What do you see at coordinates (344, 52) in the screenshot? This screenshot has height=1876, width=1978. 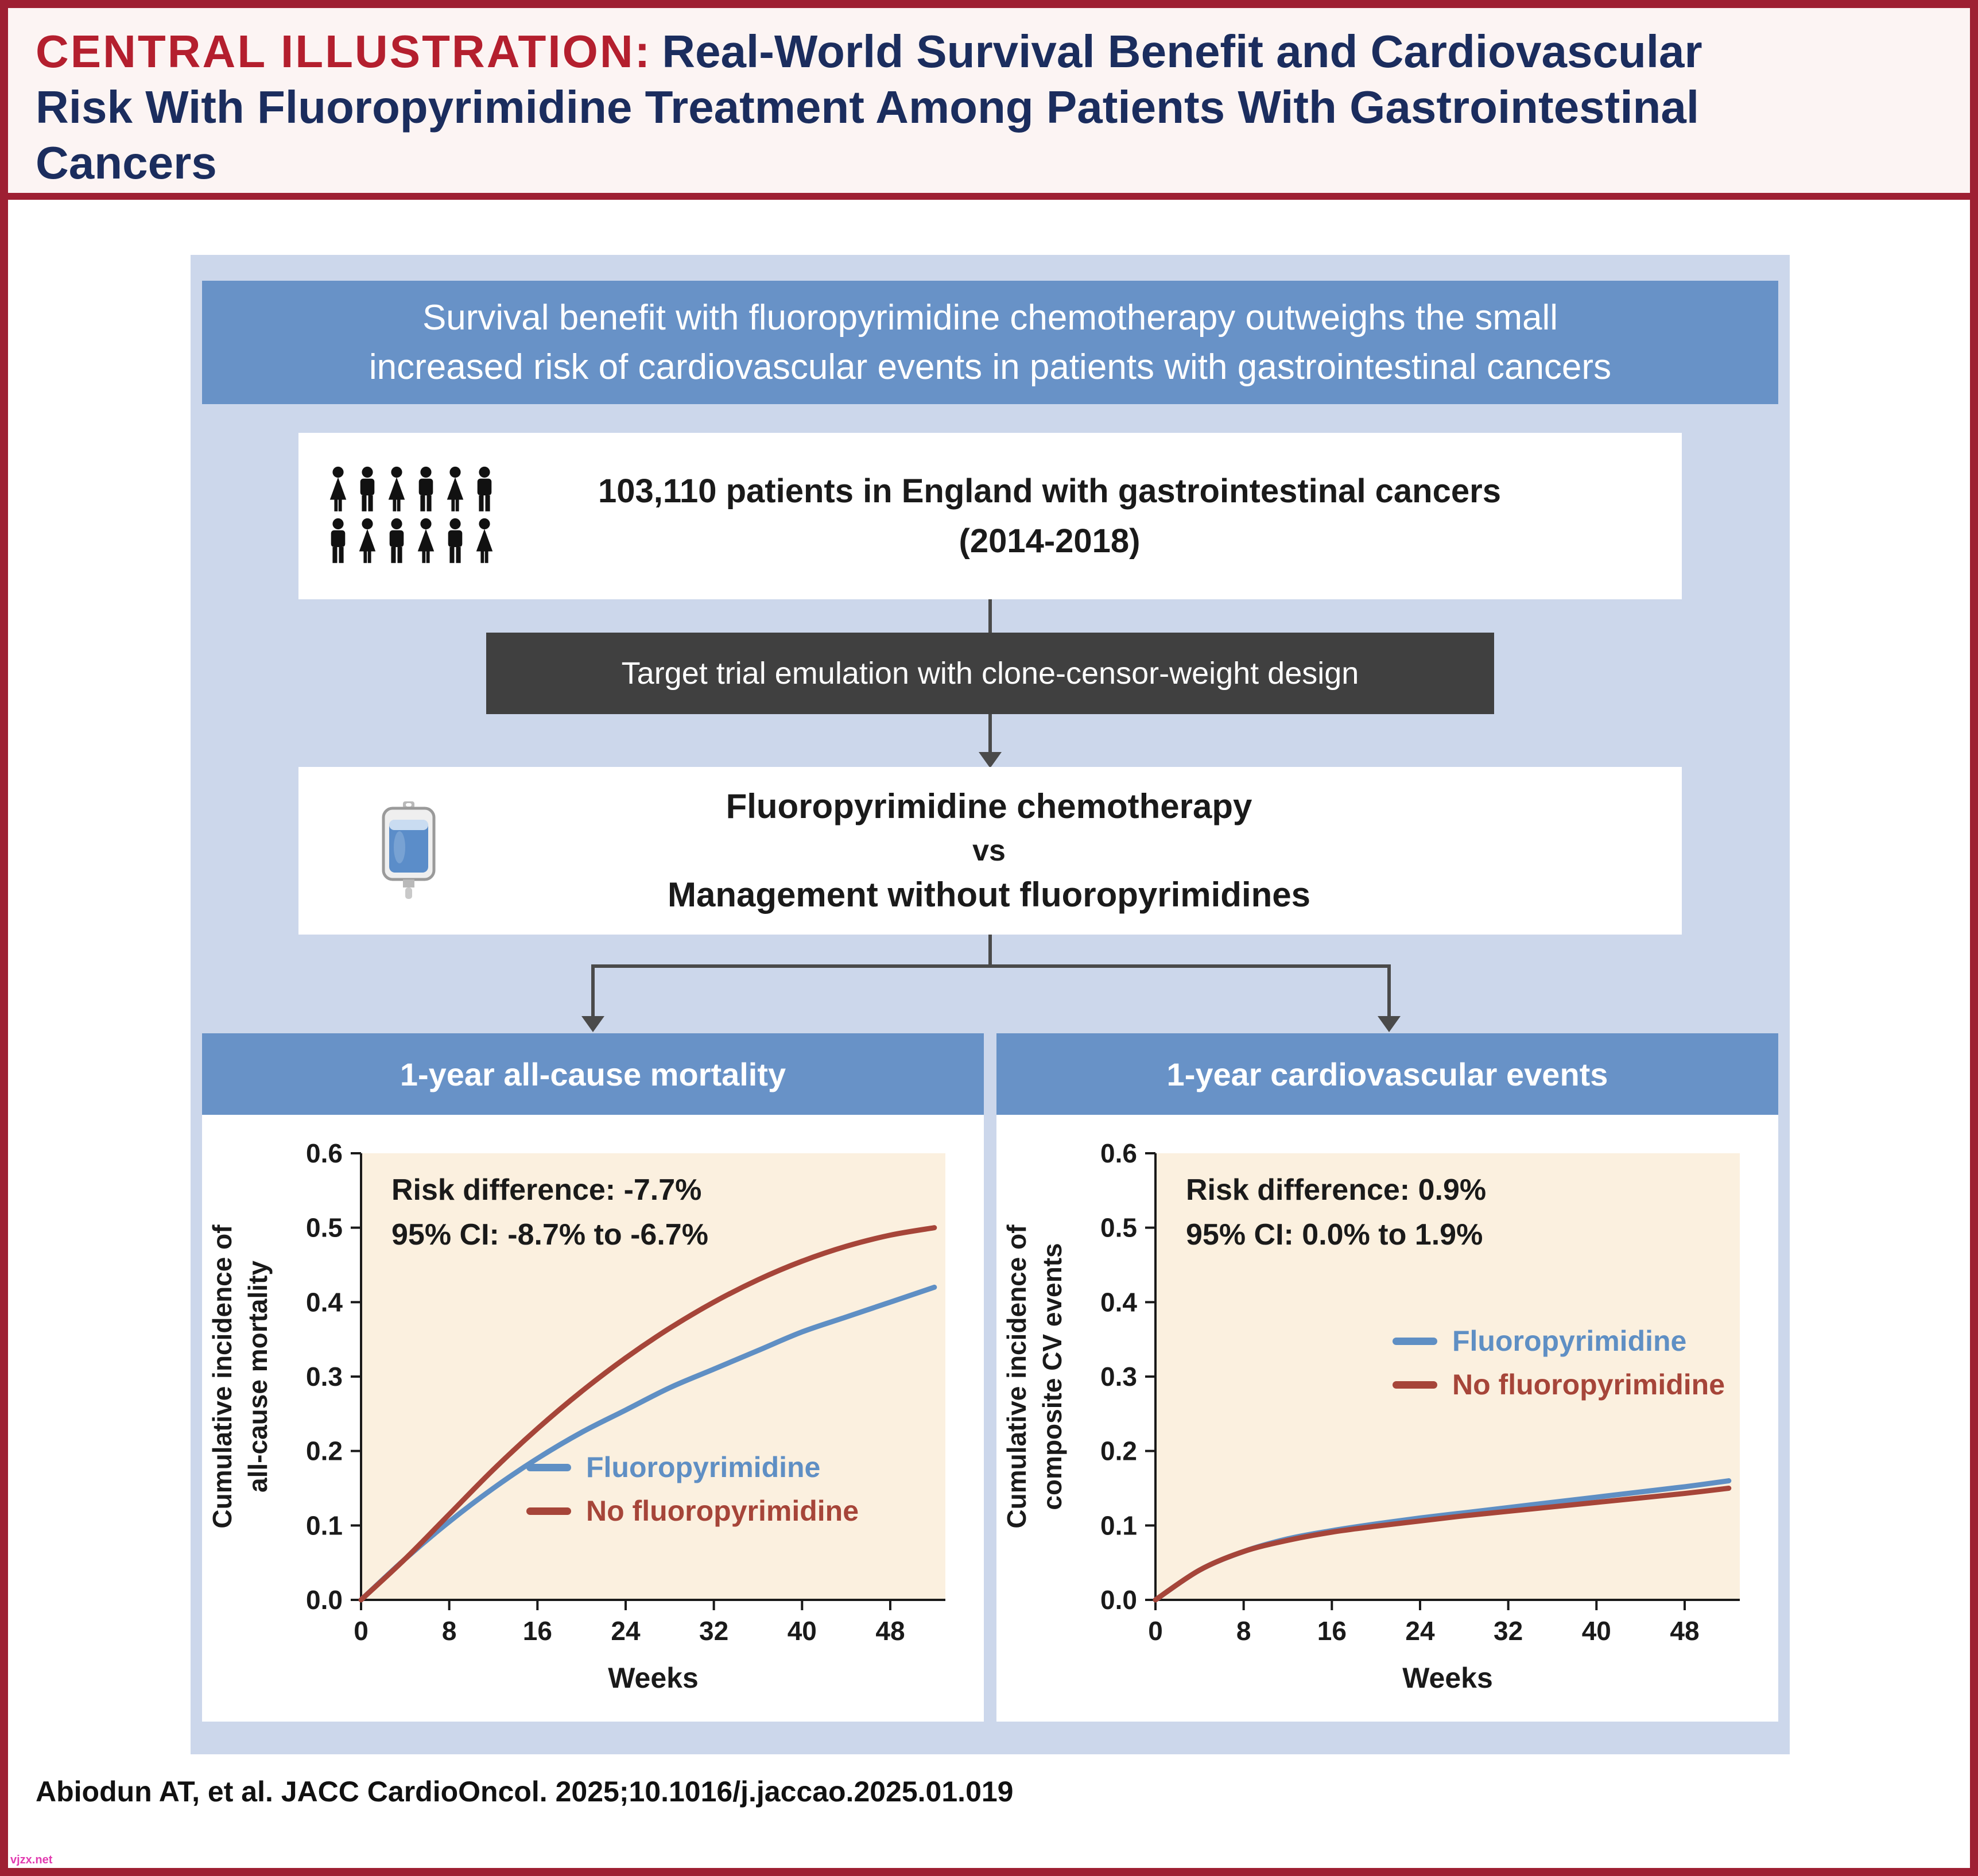 I see `central-illustration-label: CENTRAL ILLUSTRATION:` at bounding box center [344, 52].